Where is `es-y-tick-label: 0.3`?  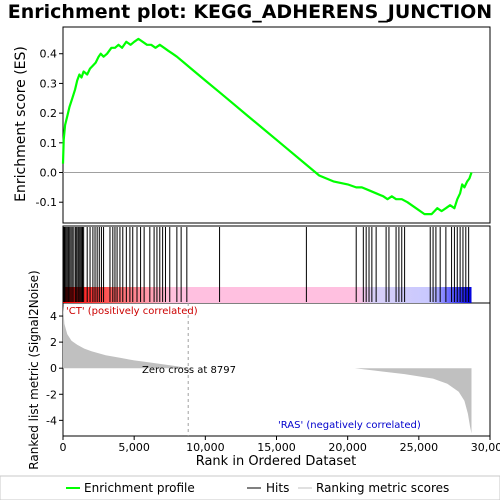
es-y-tick-label: 0.3 is located at coordinates (49, 83).